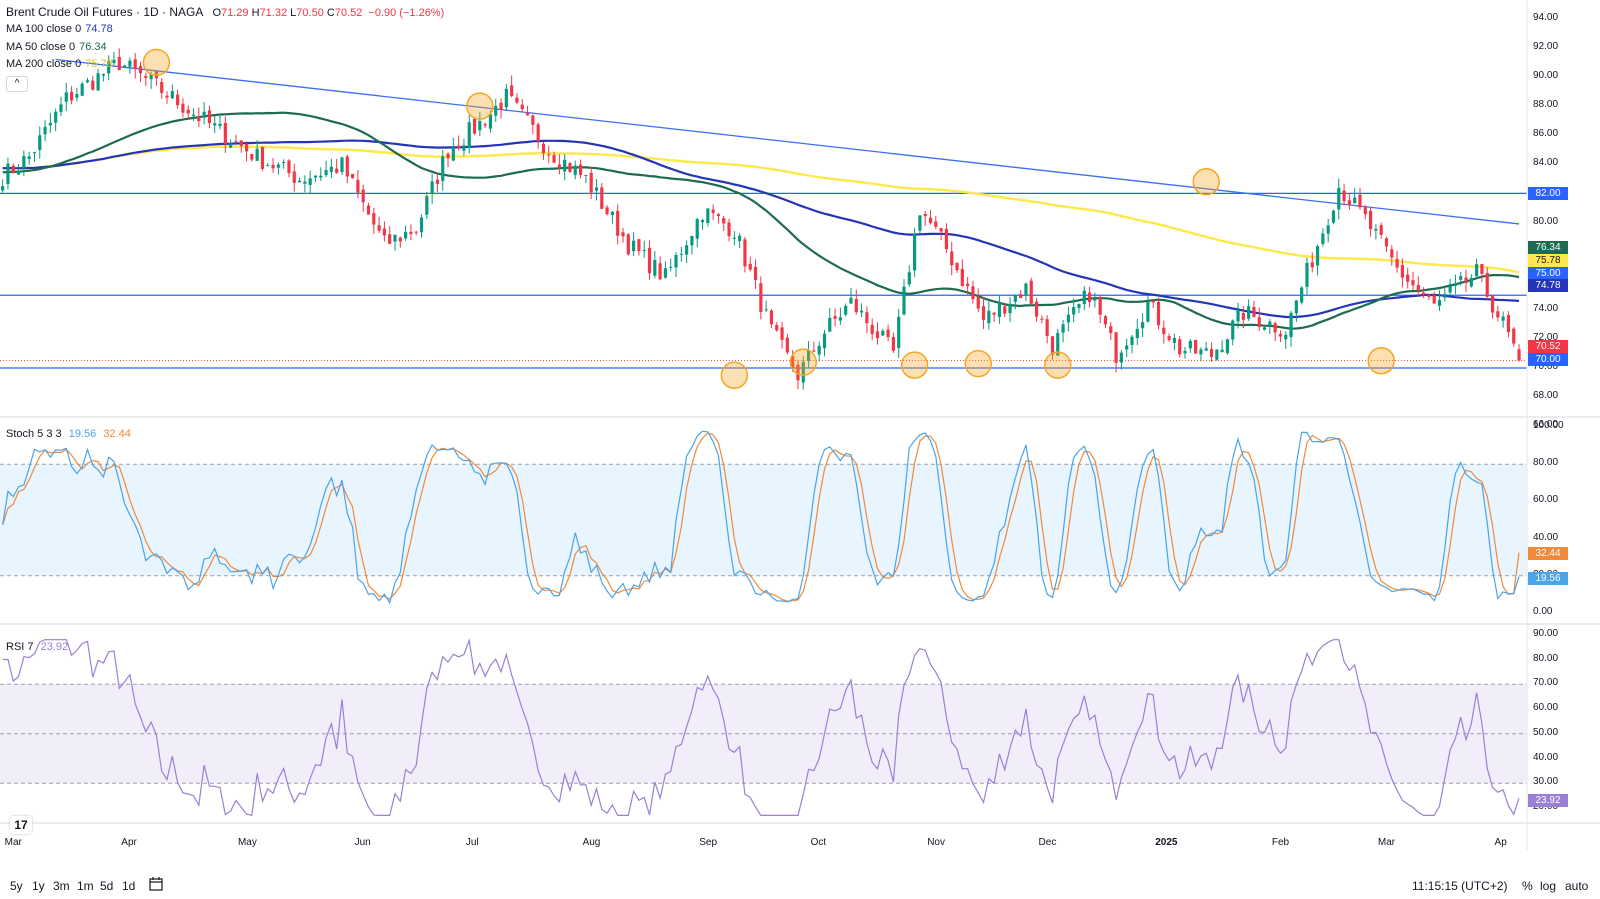 Image resolution: width=1600 pixels, height=899 pixels. Describe the element at coordinates (1546, 366) in the screenshot. I see `price-tick-label: 70.00` at that location.